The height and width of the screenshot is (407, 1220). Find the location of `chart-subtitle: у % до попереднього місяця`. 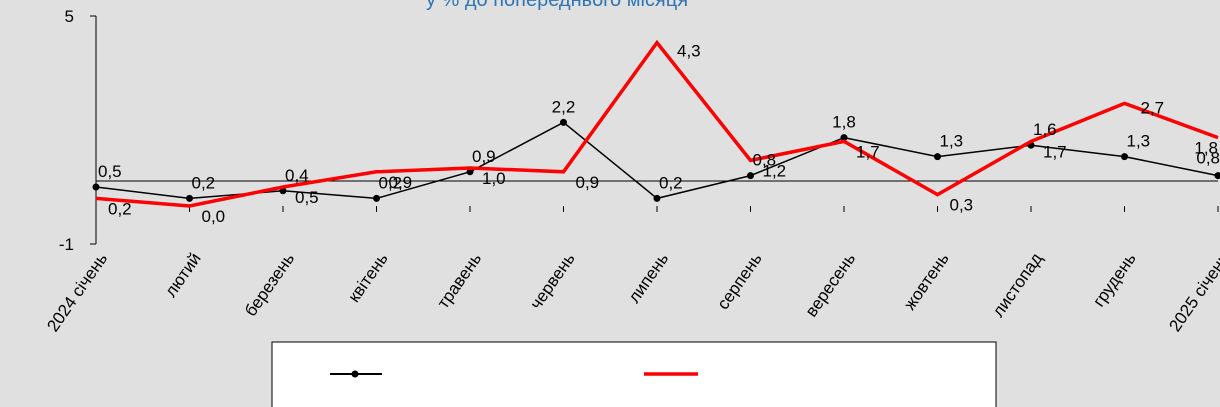

chart-subtitle: у % до попереднього місяця is located at coordinates (557, 5).